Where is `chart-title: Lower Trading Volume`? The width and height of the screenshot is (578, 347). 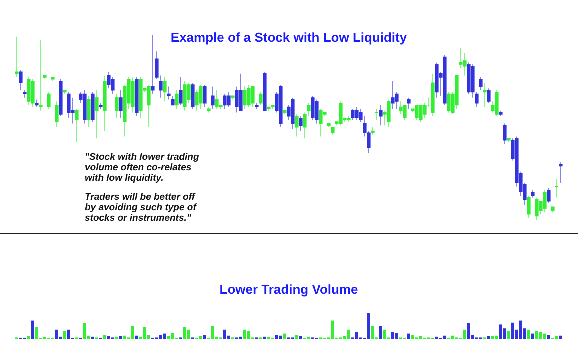
chart-title: Lower Trading Volume is located at coordinates (289, 289).